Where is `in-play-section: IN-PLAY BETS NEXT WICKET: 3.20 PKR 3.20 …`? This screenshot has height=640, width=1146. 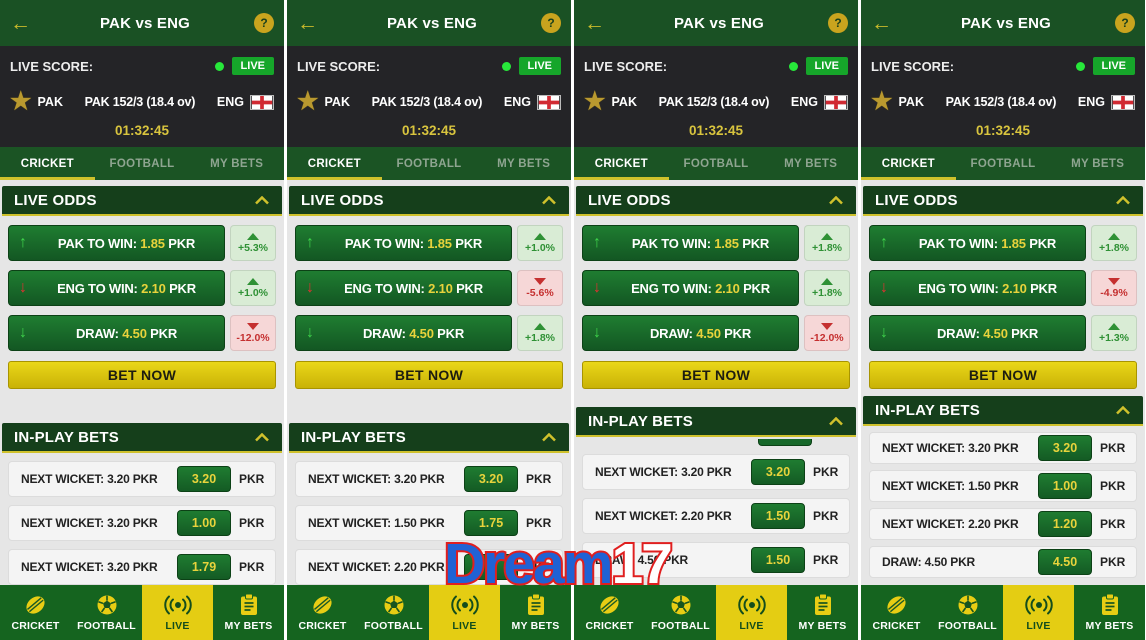 in-play-section: IN-PLAY BETS NEXT WICKET: 3.20 PKR 3.20 … is located at coordinates (716, 492).